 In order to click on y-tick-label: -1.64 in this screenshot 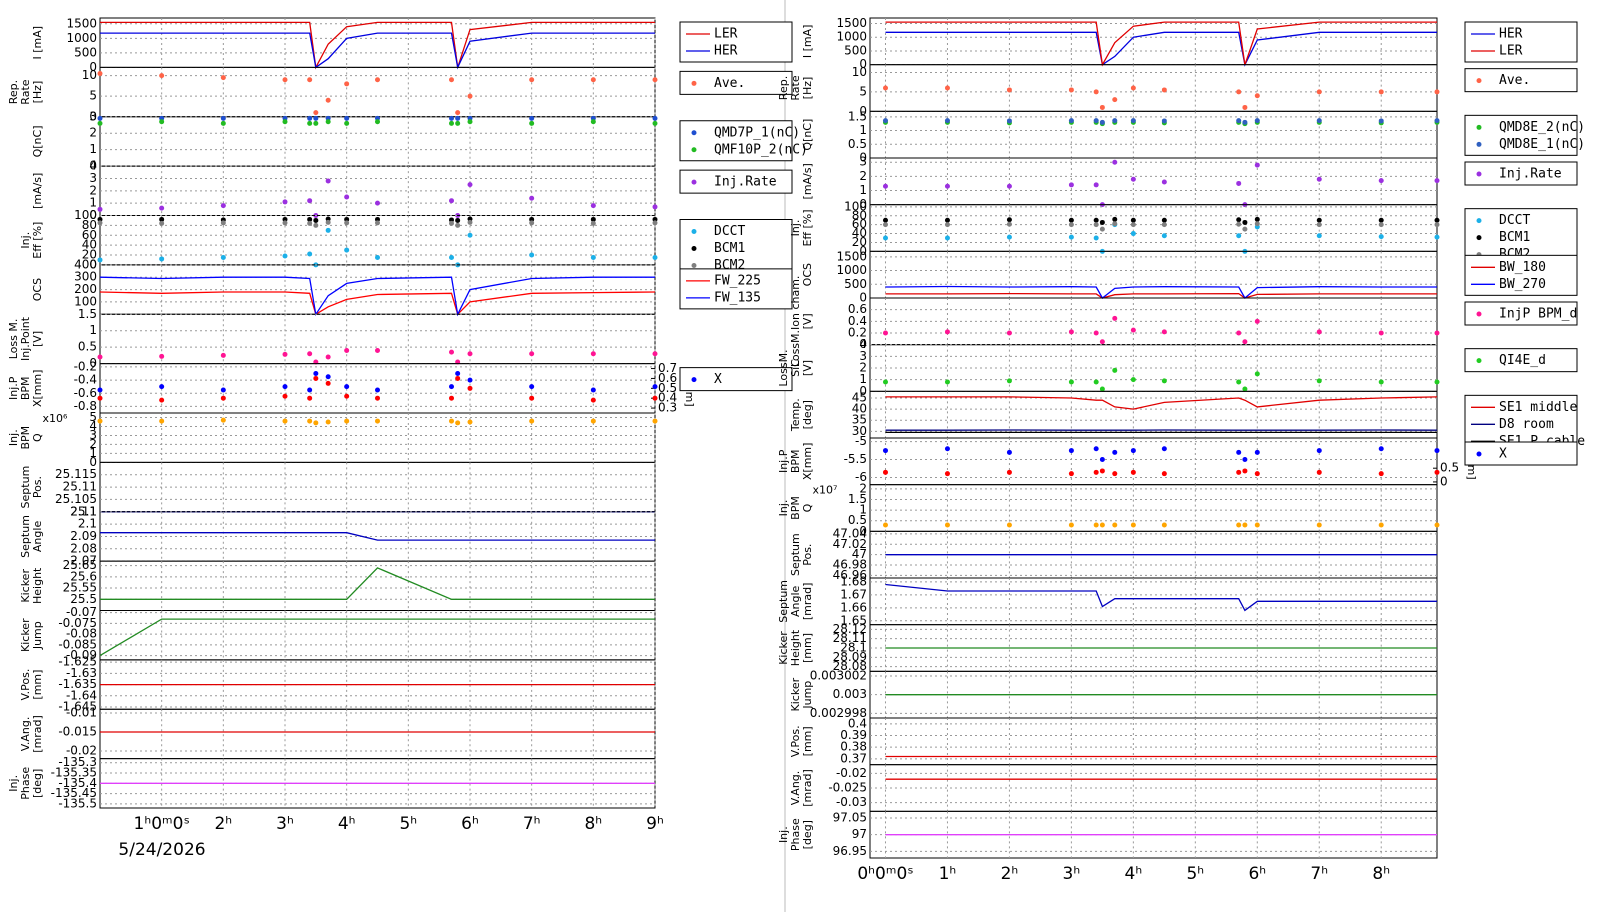, I will do `click(81, 695)`.